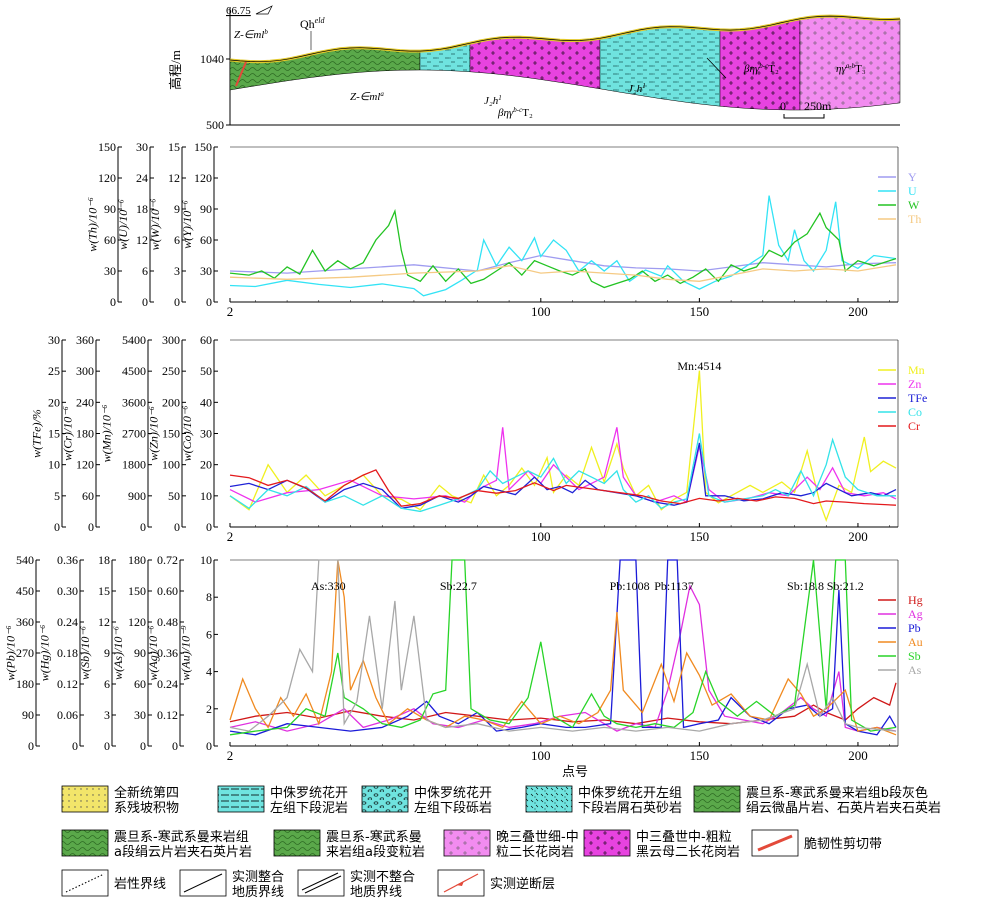  Describe the element at coordinates (25, 622) in the screenshot. I see `y-tick-label: 360` at that location.